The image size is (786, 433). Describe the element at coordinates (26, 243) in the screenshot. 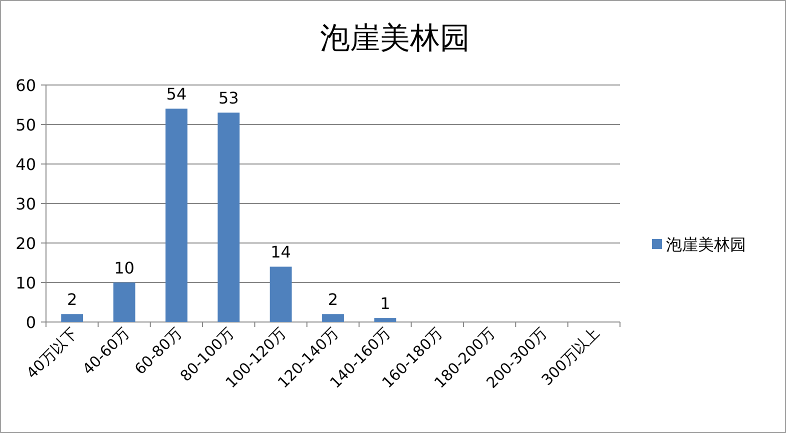

I see `y-tick-label: 20` at that location.